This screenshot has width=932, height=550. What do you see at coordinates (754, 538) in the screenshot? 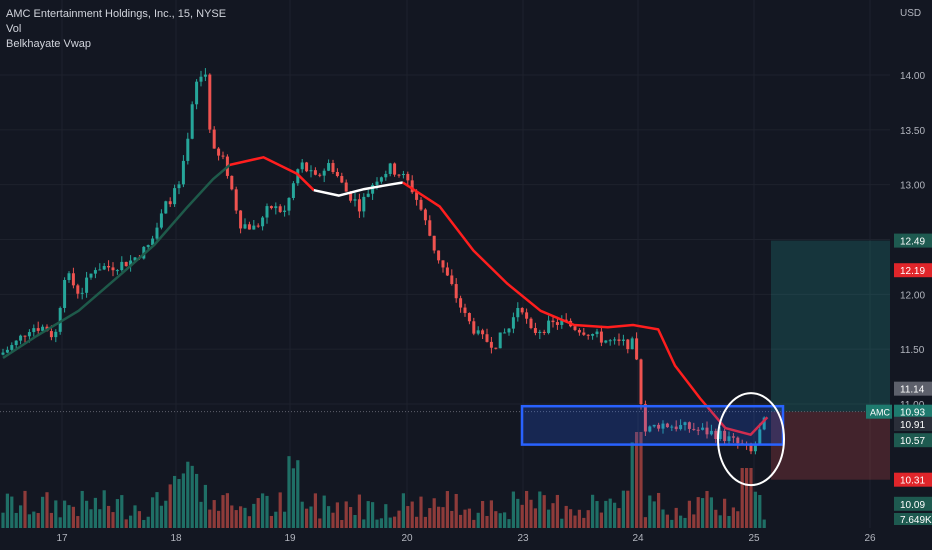
I see `time-tick-label: 25` at bounding box center [754, 538].